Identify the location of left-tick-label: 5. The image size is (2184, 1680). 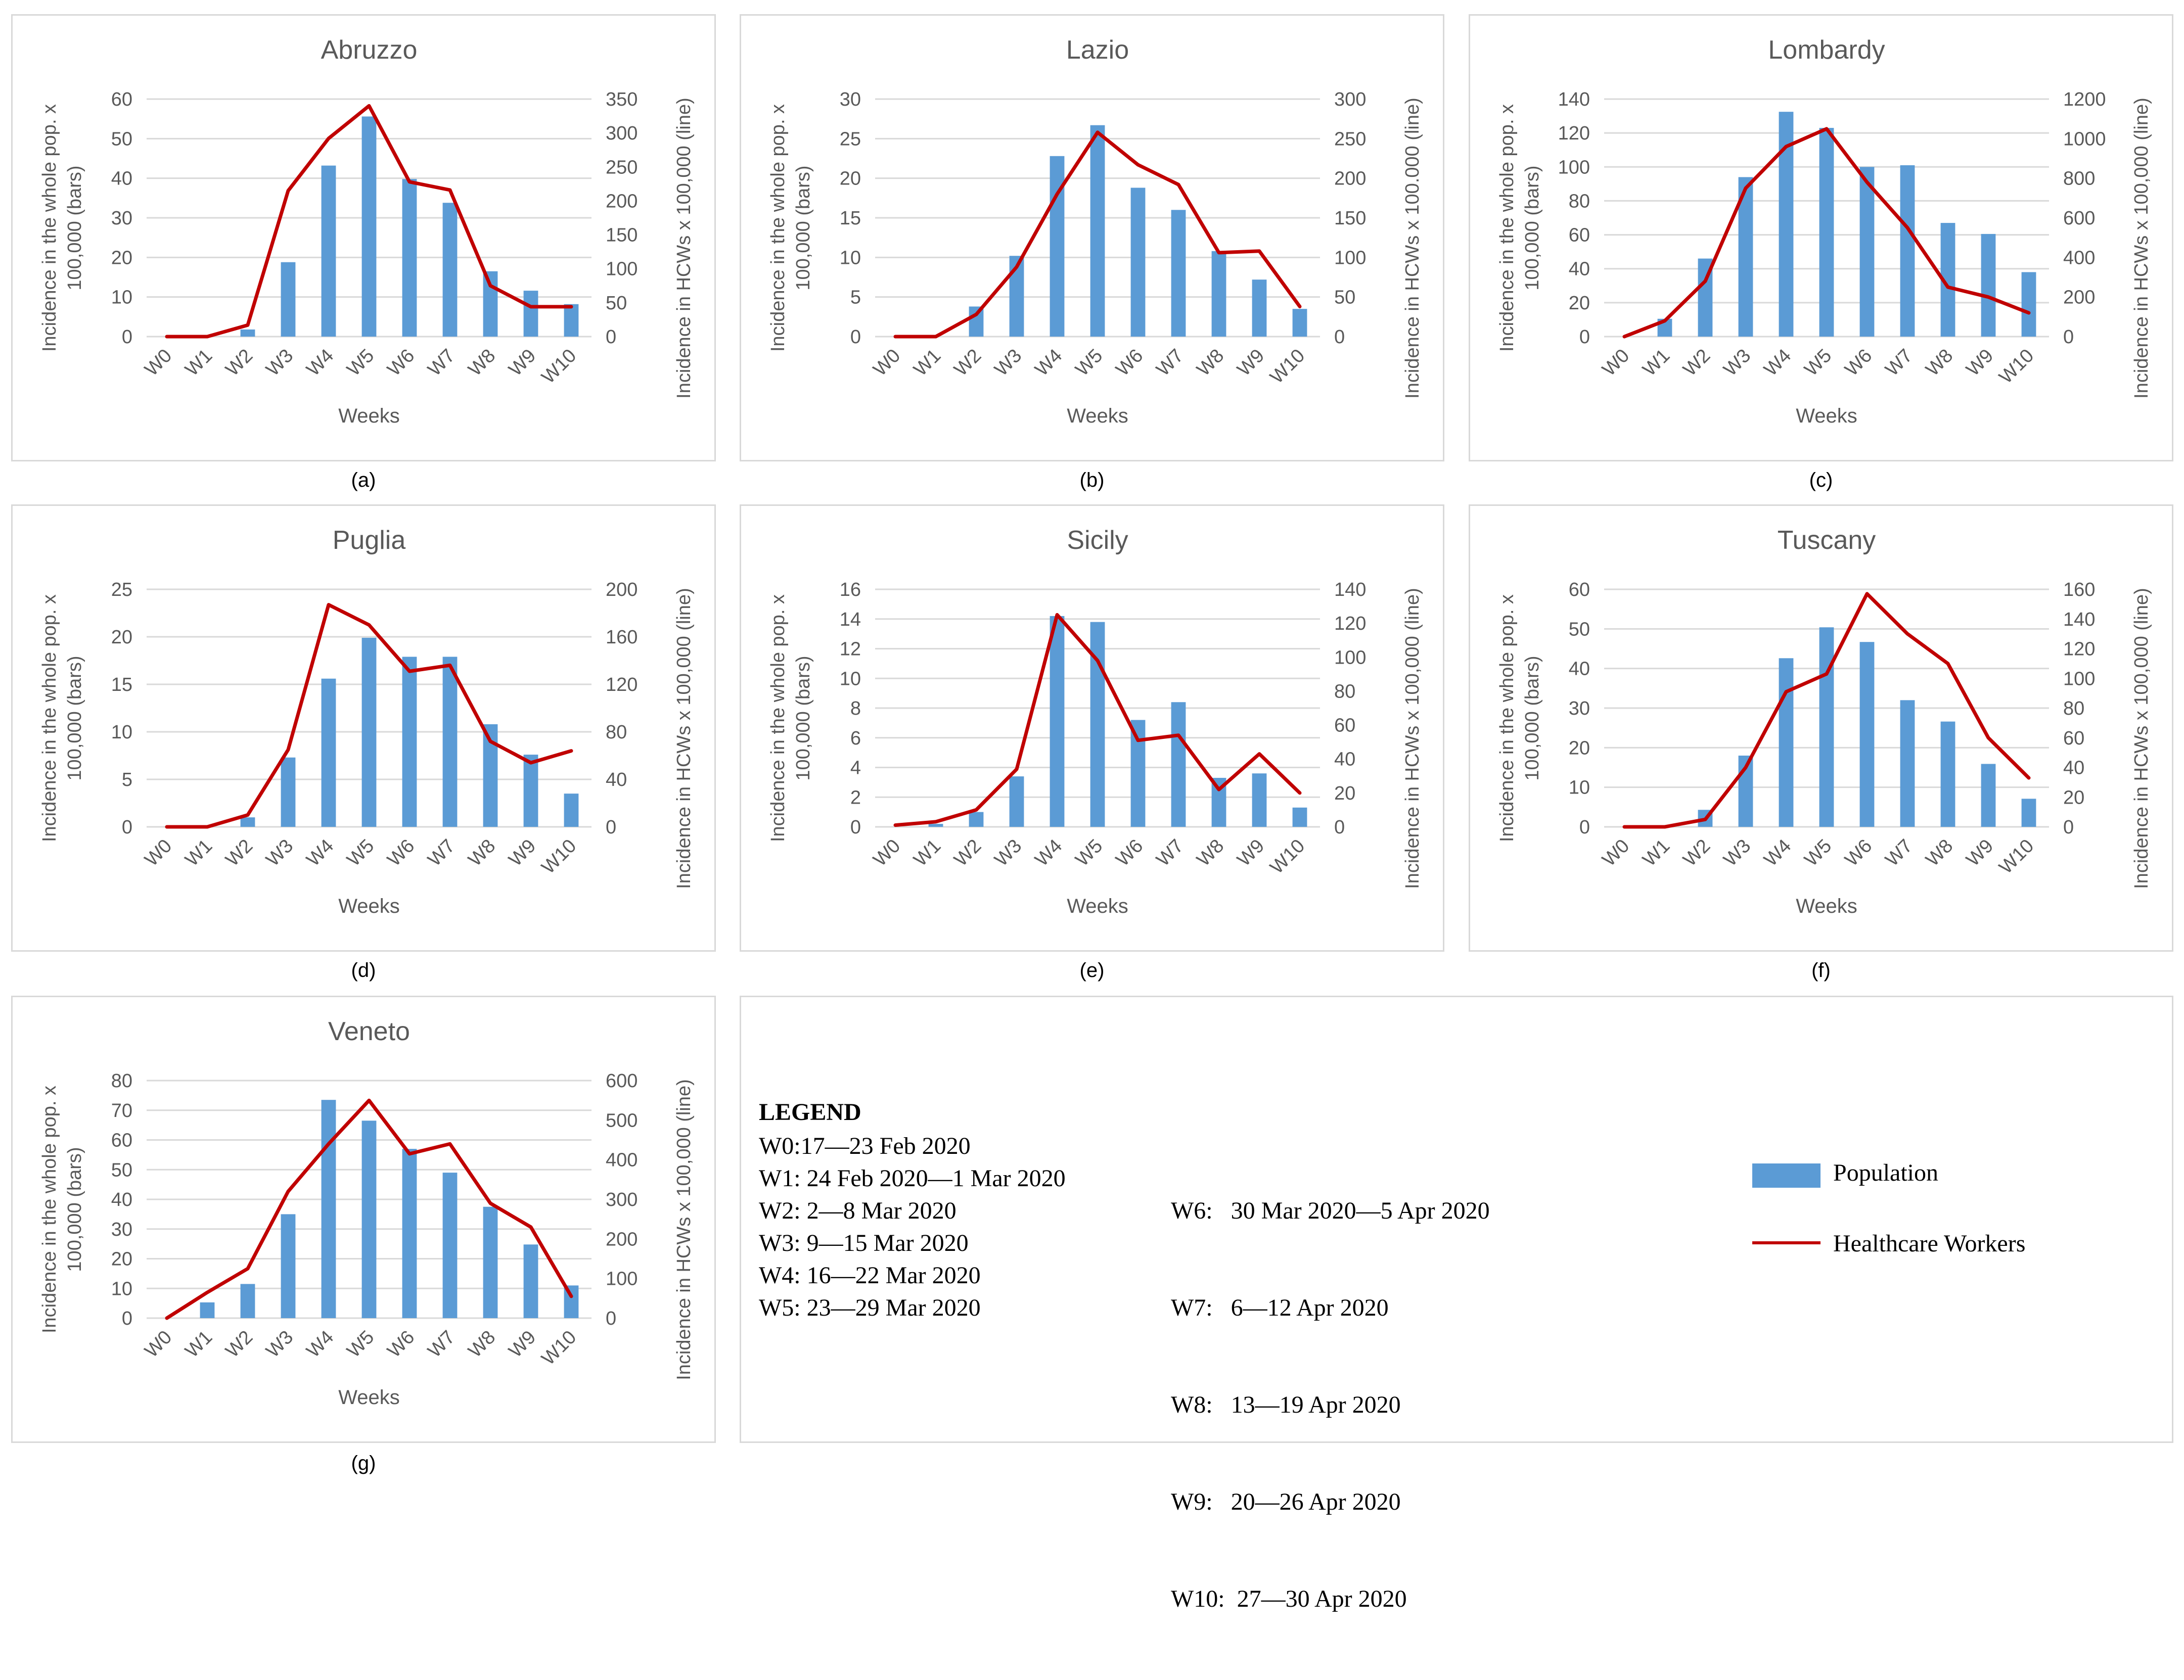
(855, 297).